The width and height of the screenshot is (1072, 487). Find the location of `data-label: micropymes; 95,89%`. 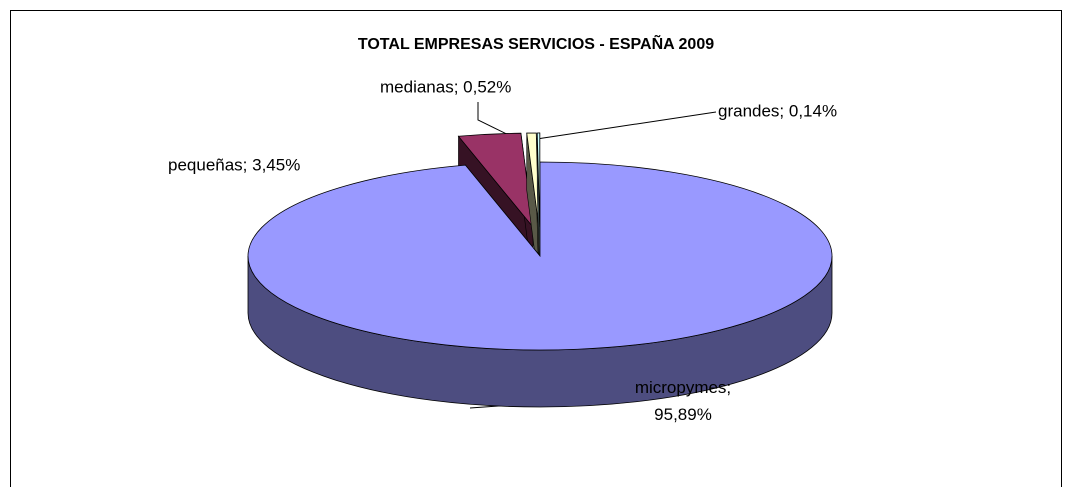

data-label: micropymes; 95,89% is located at coordinates (683, 401).